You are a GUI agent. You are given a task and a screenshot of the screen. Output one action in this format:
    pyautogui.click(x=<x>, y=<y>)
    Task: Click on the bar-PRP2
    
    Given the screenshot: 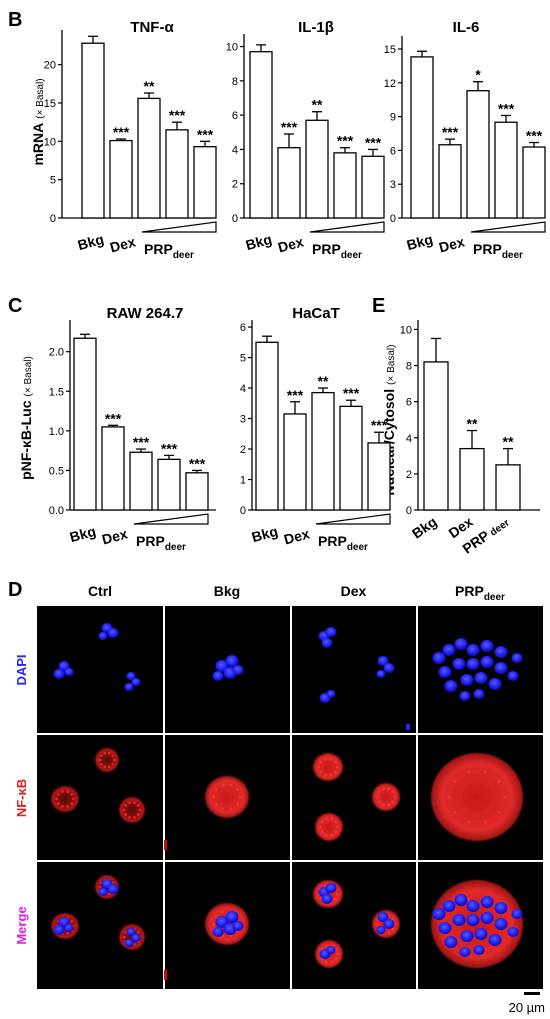 What is the action you would take?
    pyautogui.click(x=345, y=185)
    